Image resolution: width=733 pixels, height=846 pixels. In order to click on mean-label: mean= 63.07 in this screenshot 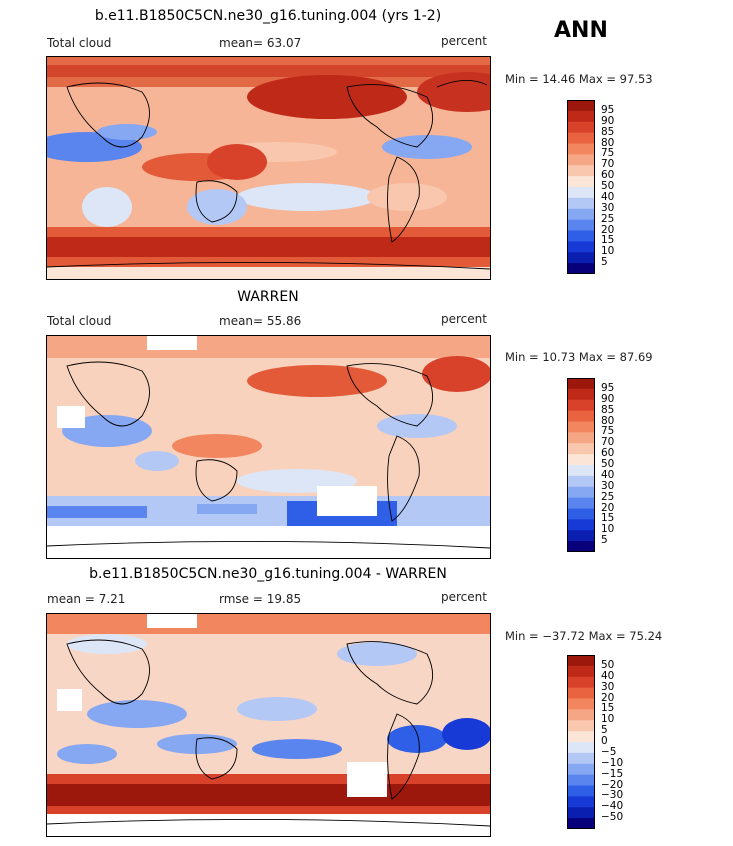, I will do `click(260, 43)`.